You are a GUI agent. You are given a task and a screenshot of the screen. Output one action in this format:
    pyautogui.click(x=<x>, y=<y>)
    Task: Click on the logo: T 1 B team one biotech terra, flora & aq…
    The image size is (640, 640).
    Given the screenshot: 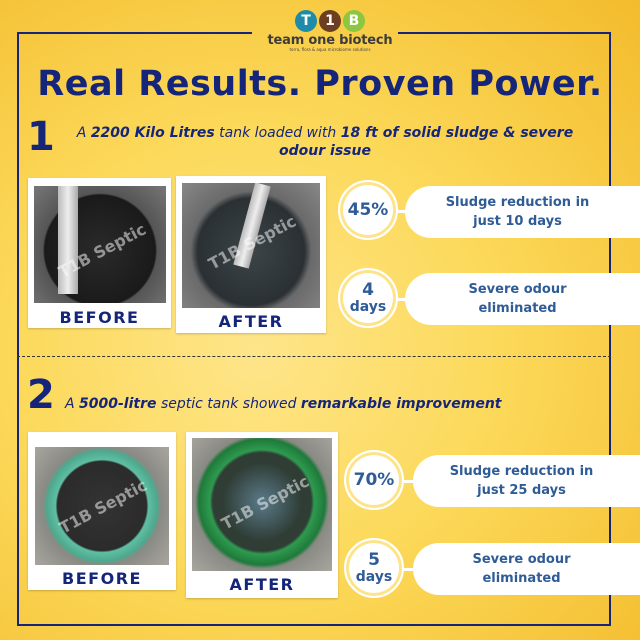 What is the action you would take?
    pyautogui.click(x=330, y=31)
    